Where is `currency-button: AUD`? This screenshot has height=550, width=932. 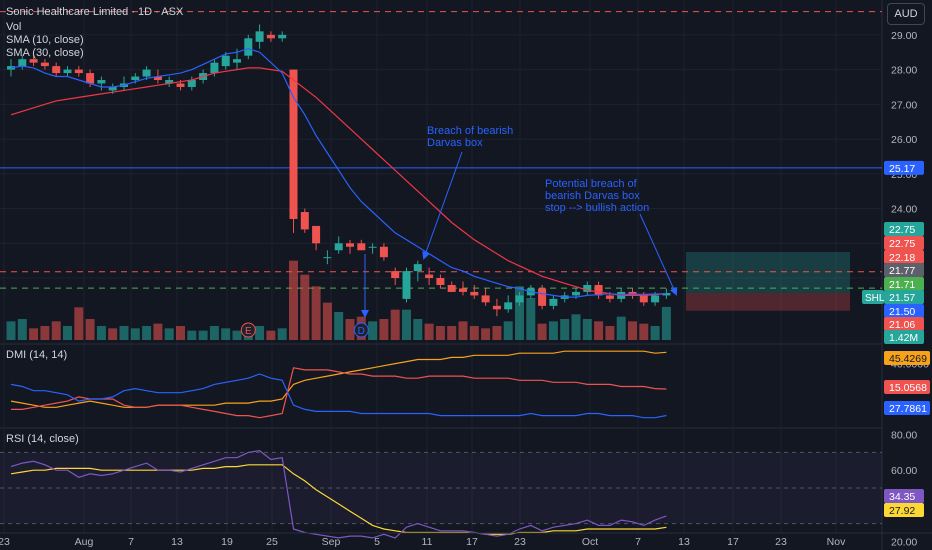
currency-button: AUD is located at coordinates (906, 14).